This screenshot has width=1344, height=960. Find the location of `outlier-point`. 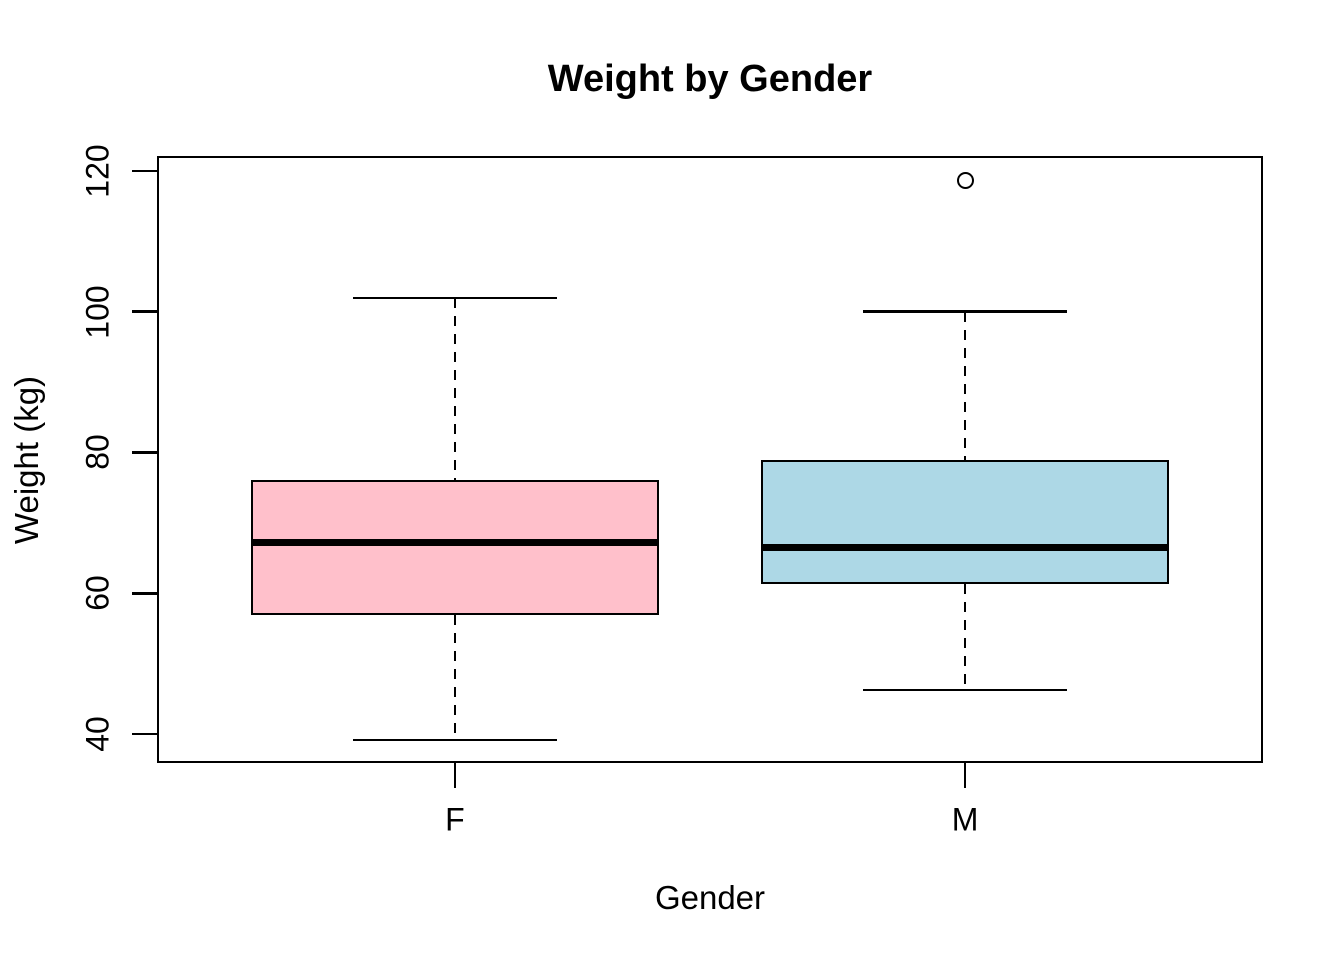

outlier-point is located at coordinates (965, 181).